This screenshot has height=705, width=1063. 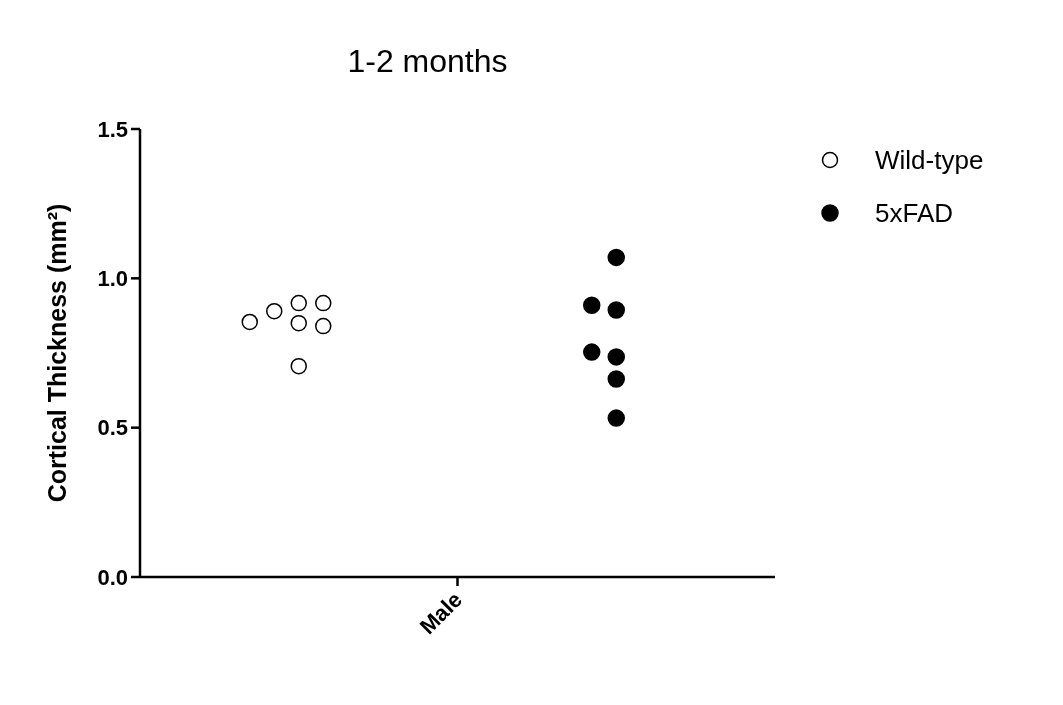 What do you see at coordinates (914, 213) in the screenshot?
I see `legend-label: 5xFAD` at bounding box center [914, 213].